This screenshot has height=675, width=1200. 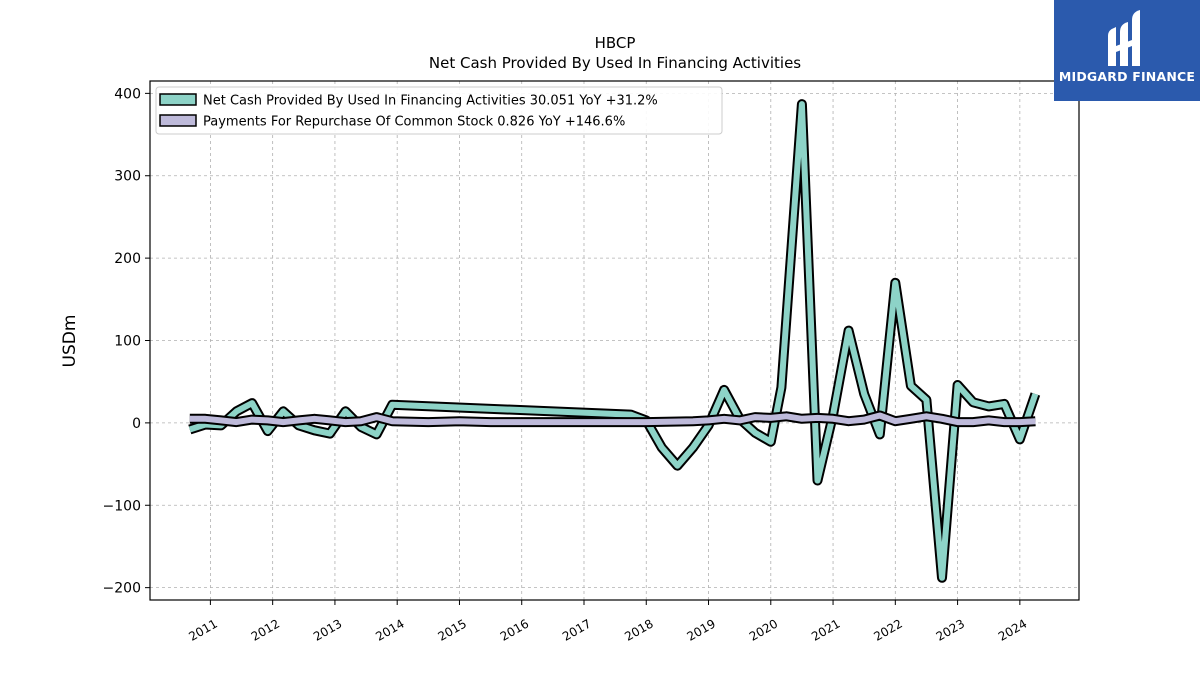 What do you see at coordinates (178, 99) in the screenshot?
I see `legend-swatch-net-cash` at bounding box center [178, 99].